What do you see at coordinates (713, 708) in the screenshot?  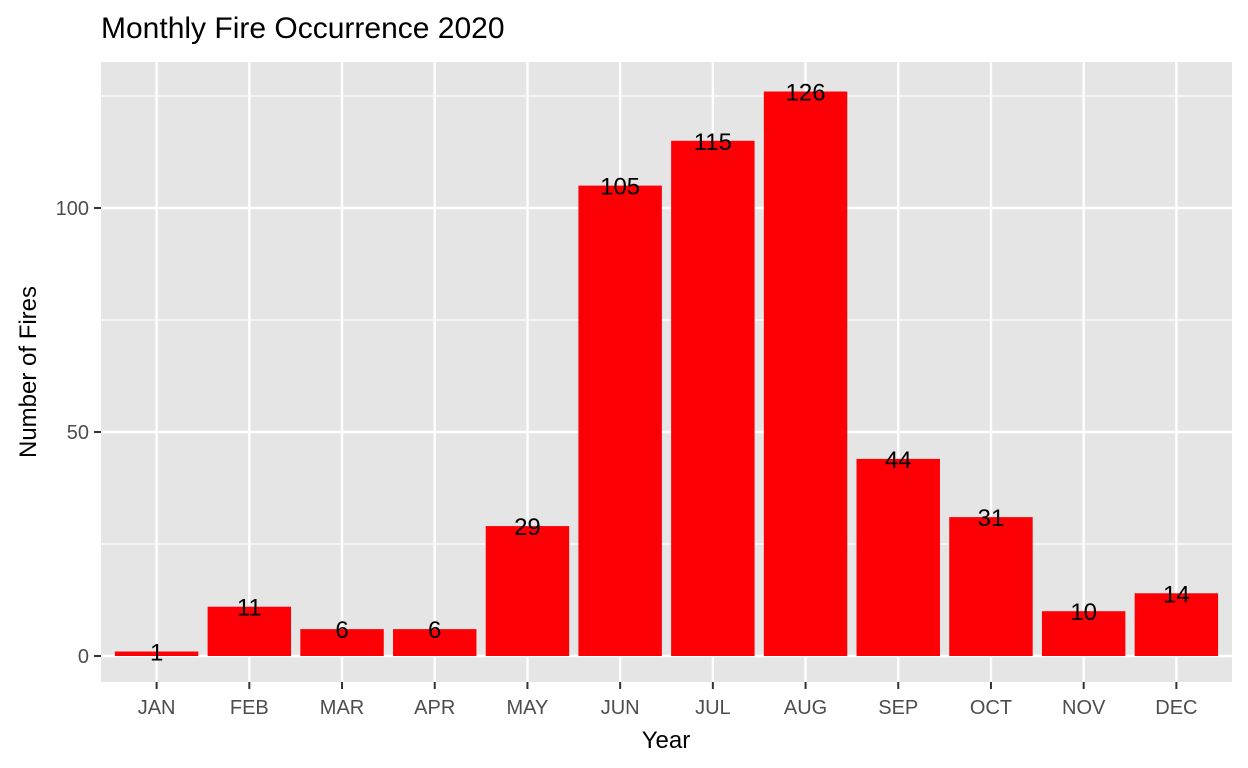 I see `x-tick-label-jul: JUL` at bounding box center [713, 708].